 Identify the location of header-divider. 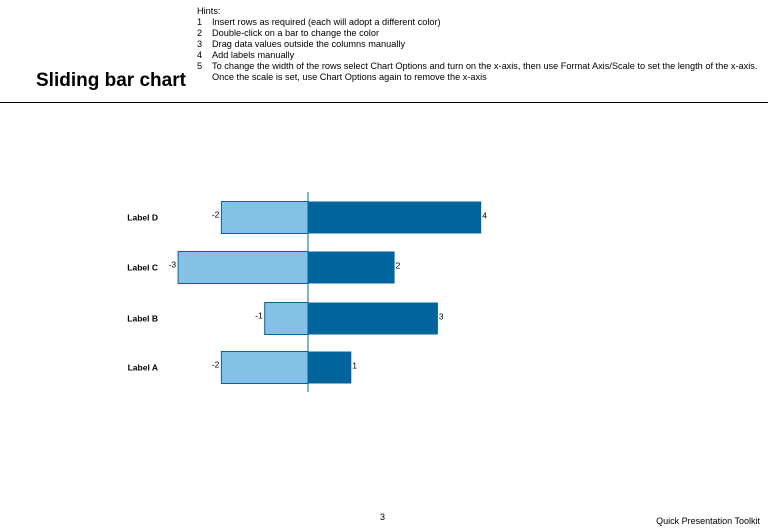
(384, 102).